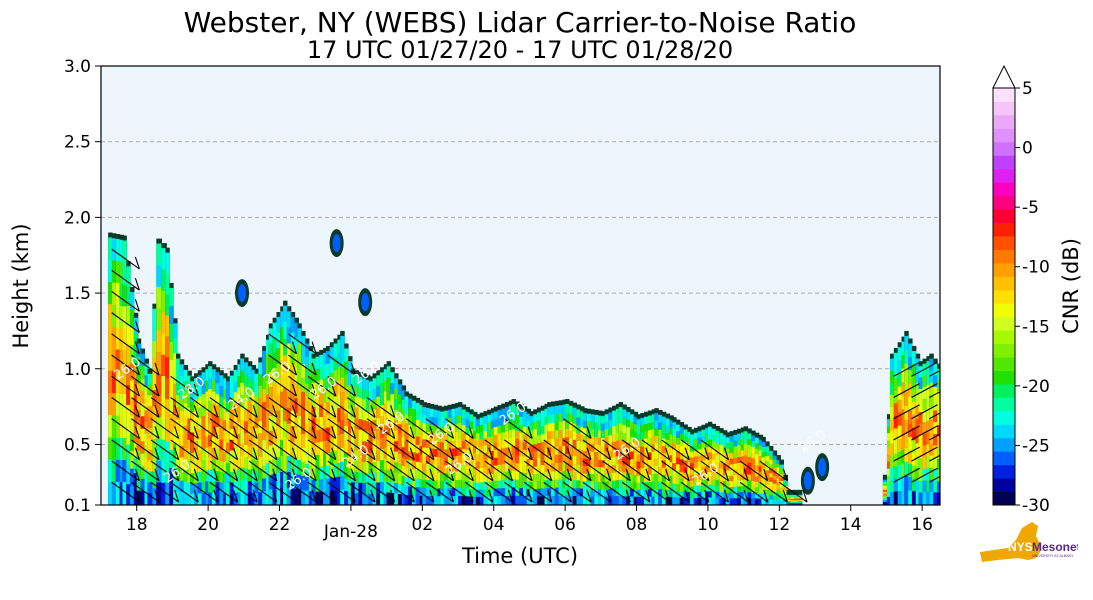  What do you see at coordinates (565, 525) in the screenshot?
I see `x-tick-label: 06` at bounding box center [565, 525].